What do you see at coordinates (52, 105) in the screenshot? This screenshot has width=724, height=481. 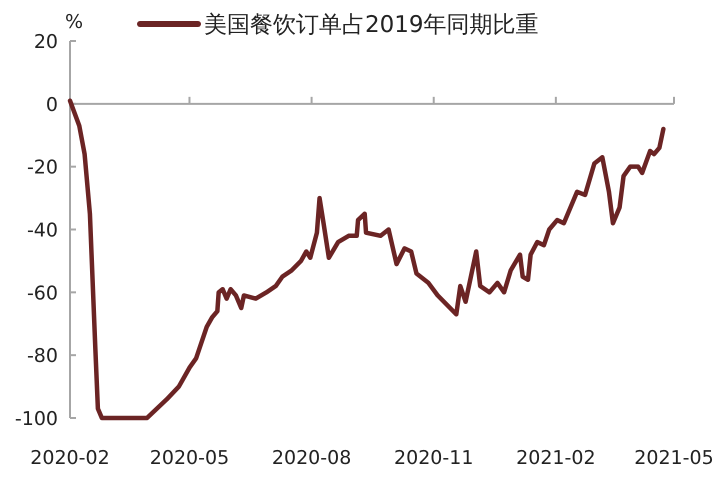 I see `y-tick-label: 0` at bounding box center [52, 105].